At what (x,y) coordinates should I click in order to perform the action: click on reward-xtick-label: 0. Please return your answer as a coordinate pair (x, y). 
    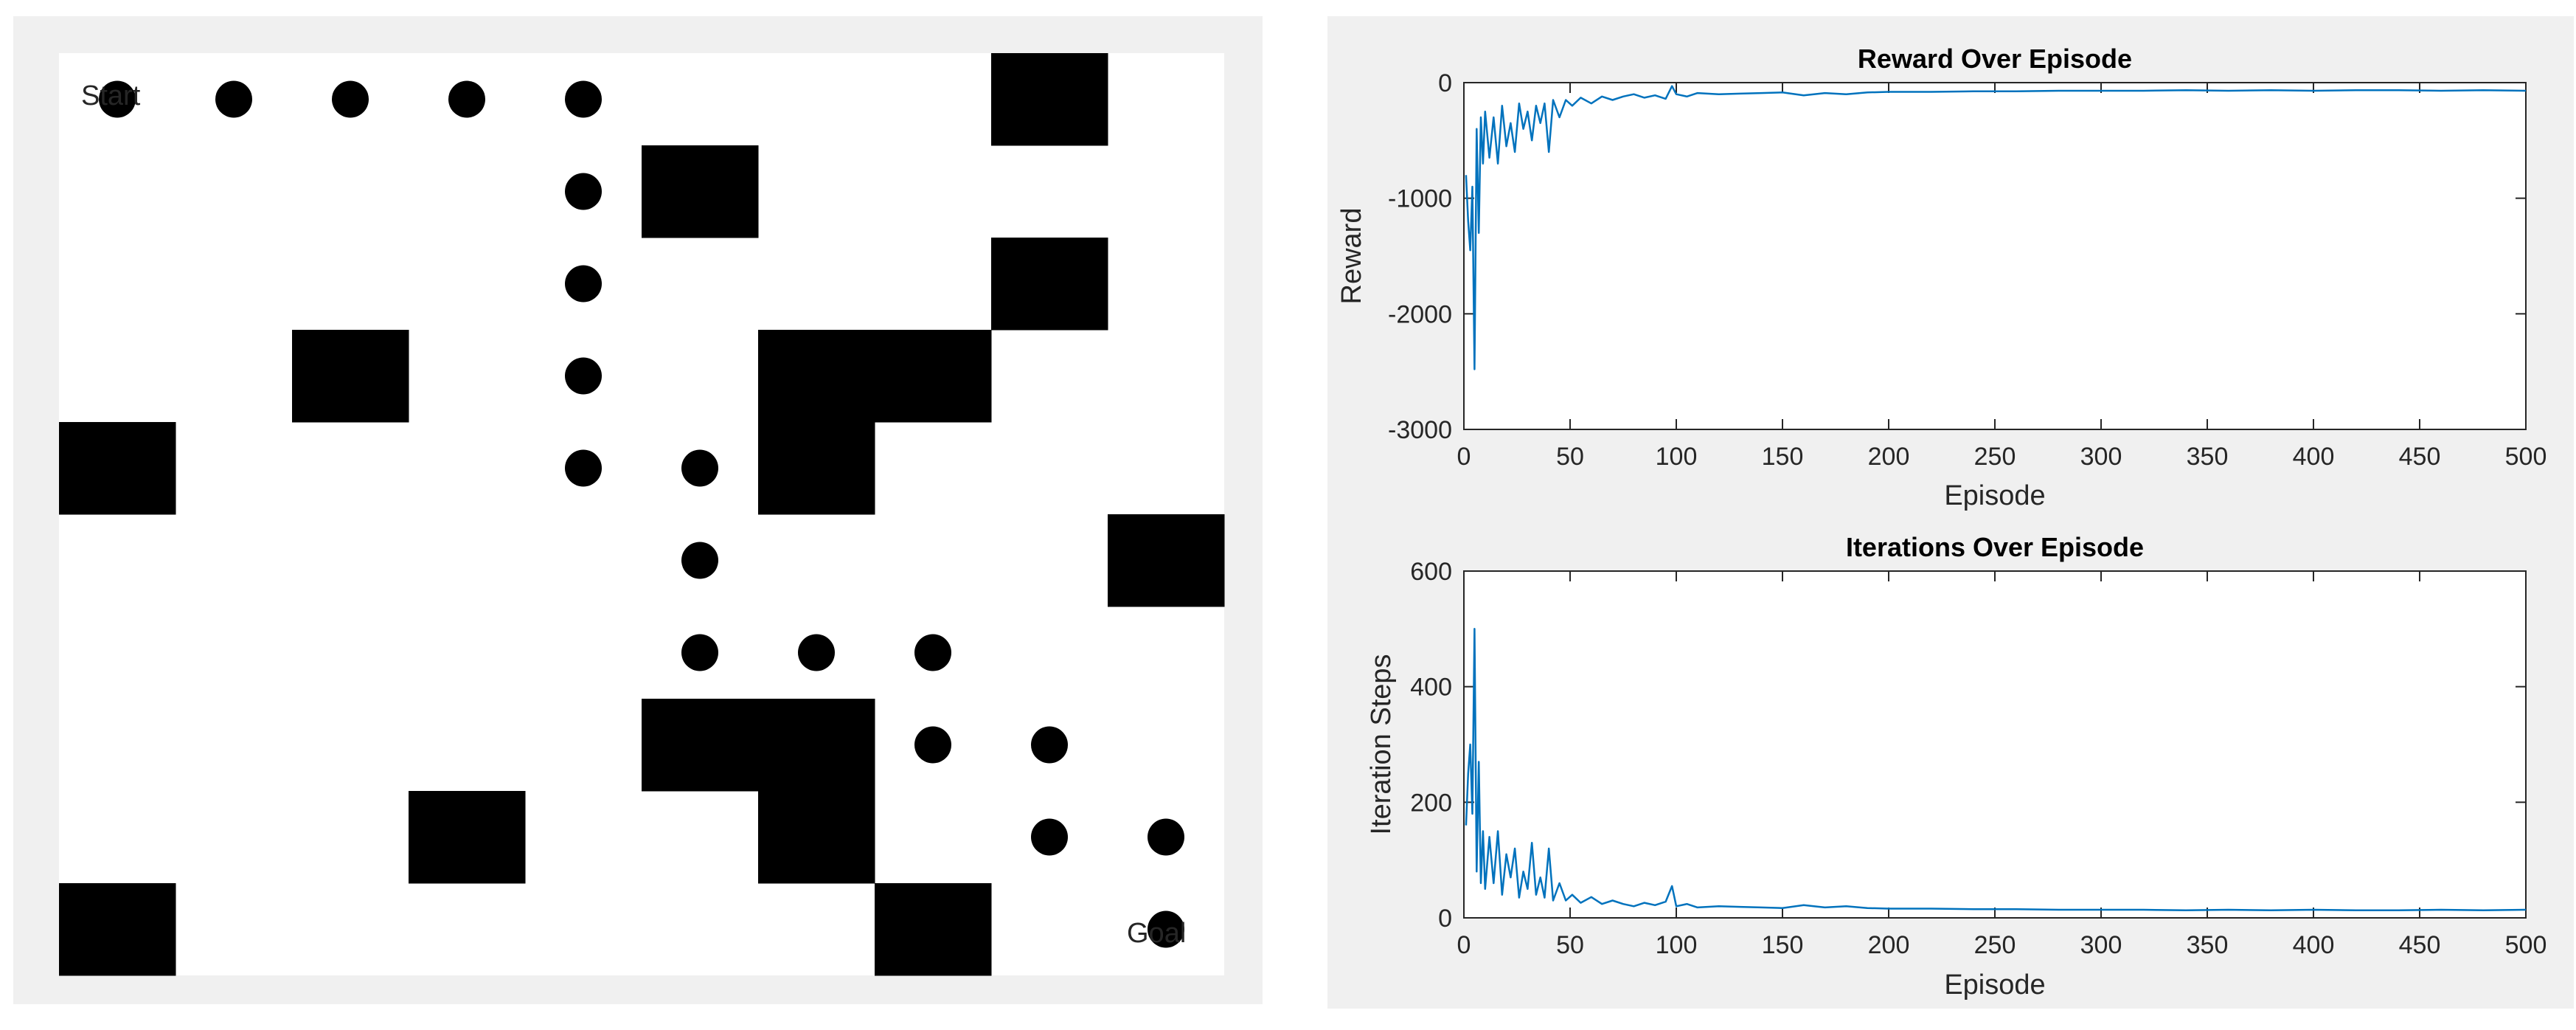
    Looking at the image, I should click on (1464, 457).